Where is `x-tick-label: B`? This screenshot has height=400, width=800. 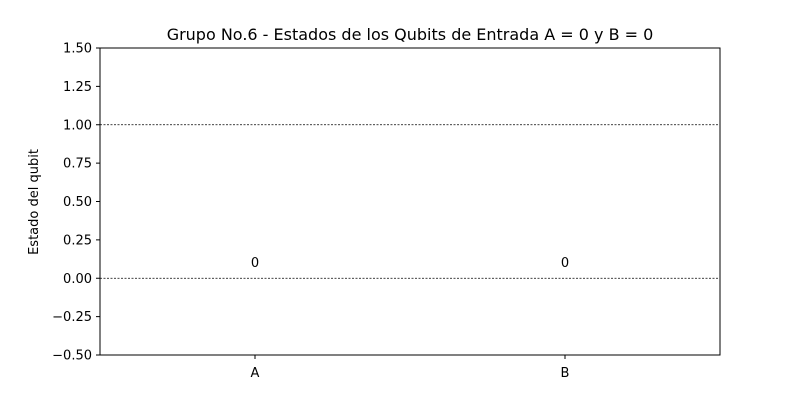
x-tick-label: B is located at coordinates (565, 373).